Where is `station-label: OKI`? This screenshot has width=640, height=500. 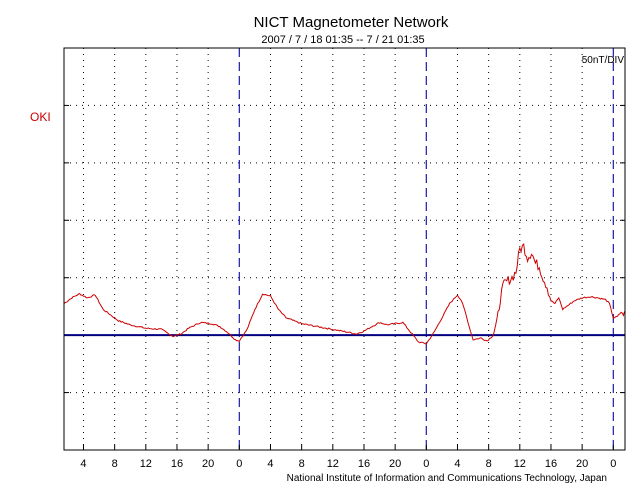 station-label: OKI is located at coordinates (40, 117).